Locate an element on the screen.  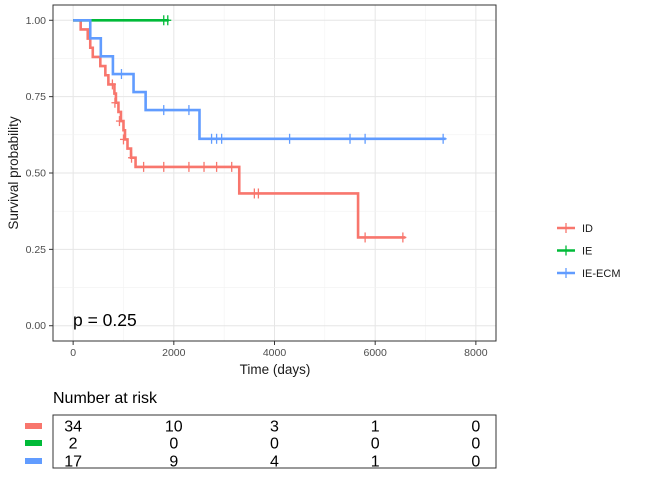
risk-table-frame is located at coordinates (274, 441).